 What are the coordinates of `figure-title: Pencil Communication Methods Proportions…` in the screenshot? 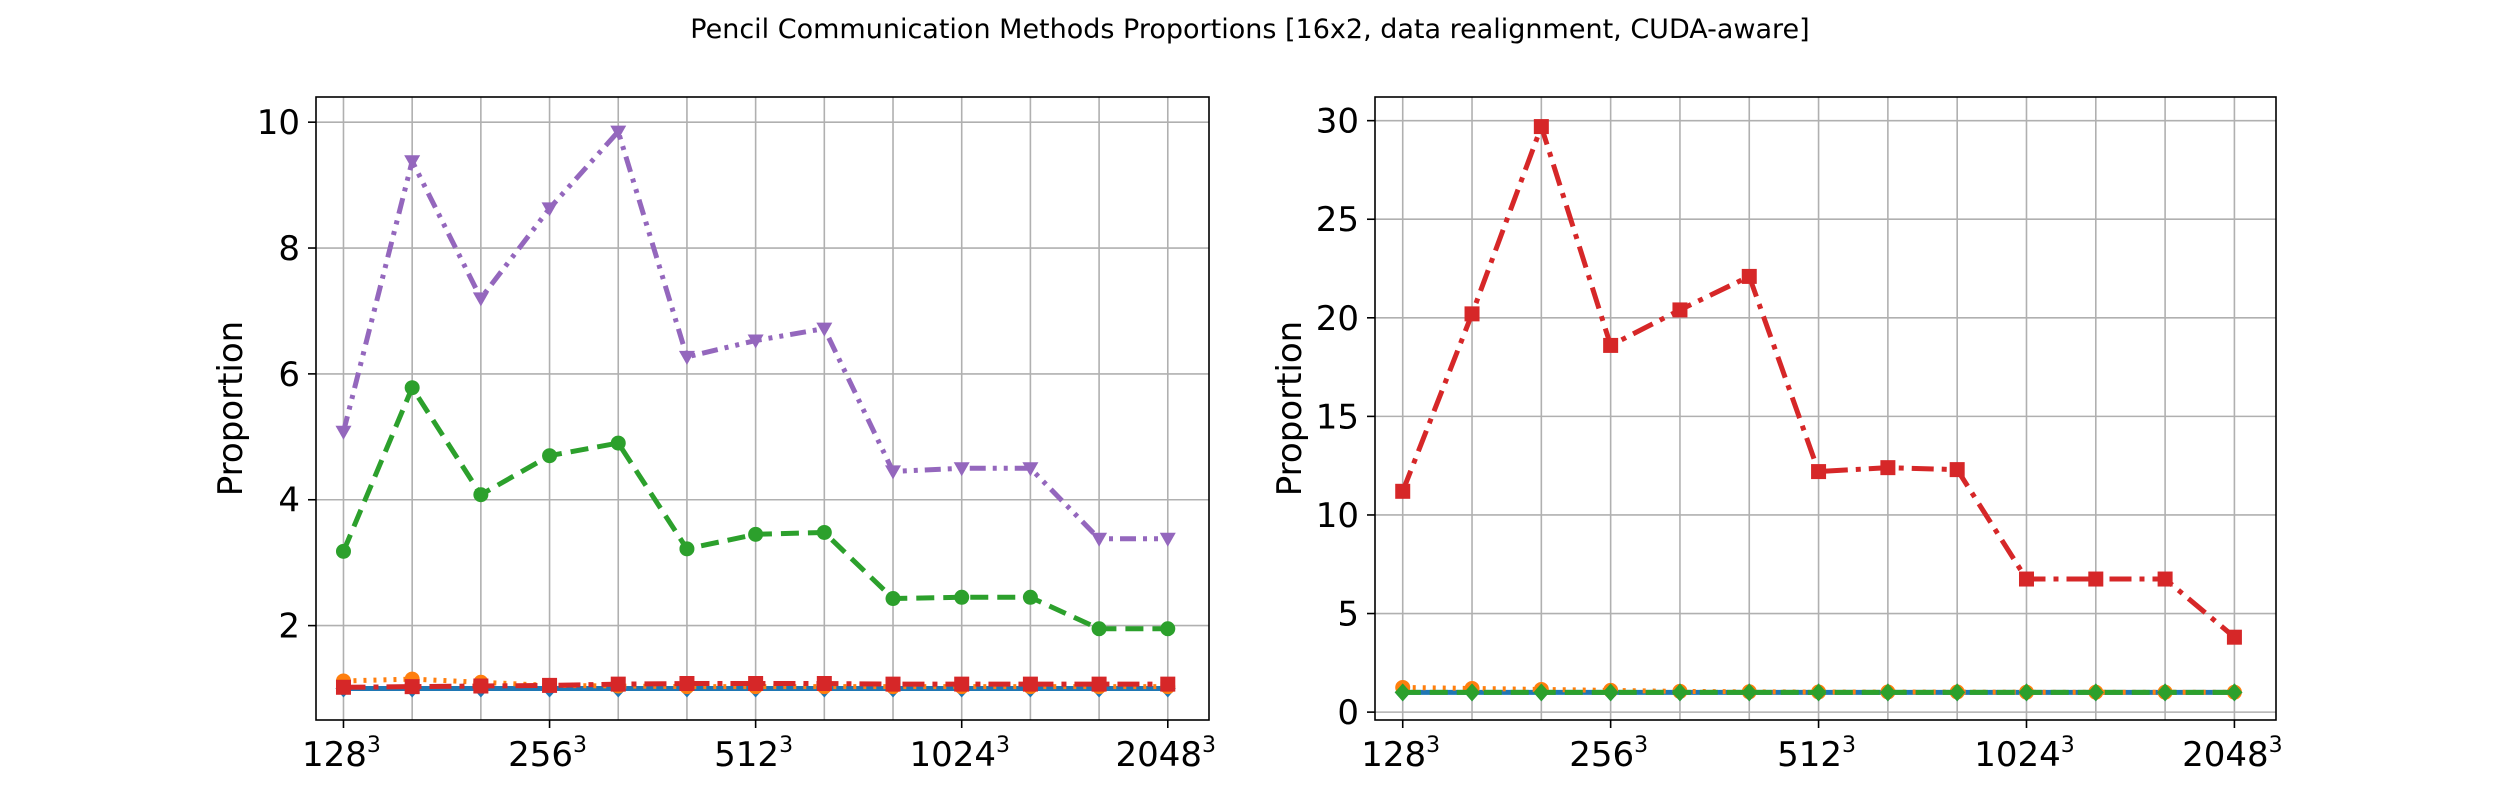 It's located at (1250, 29).